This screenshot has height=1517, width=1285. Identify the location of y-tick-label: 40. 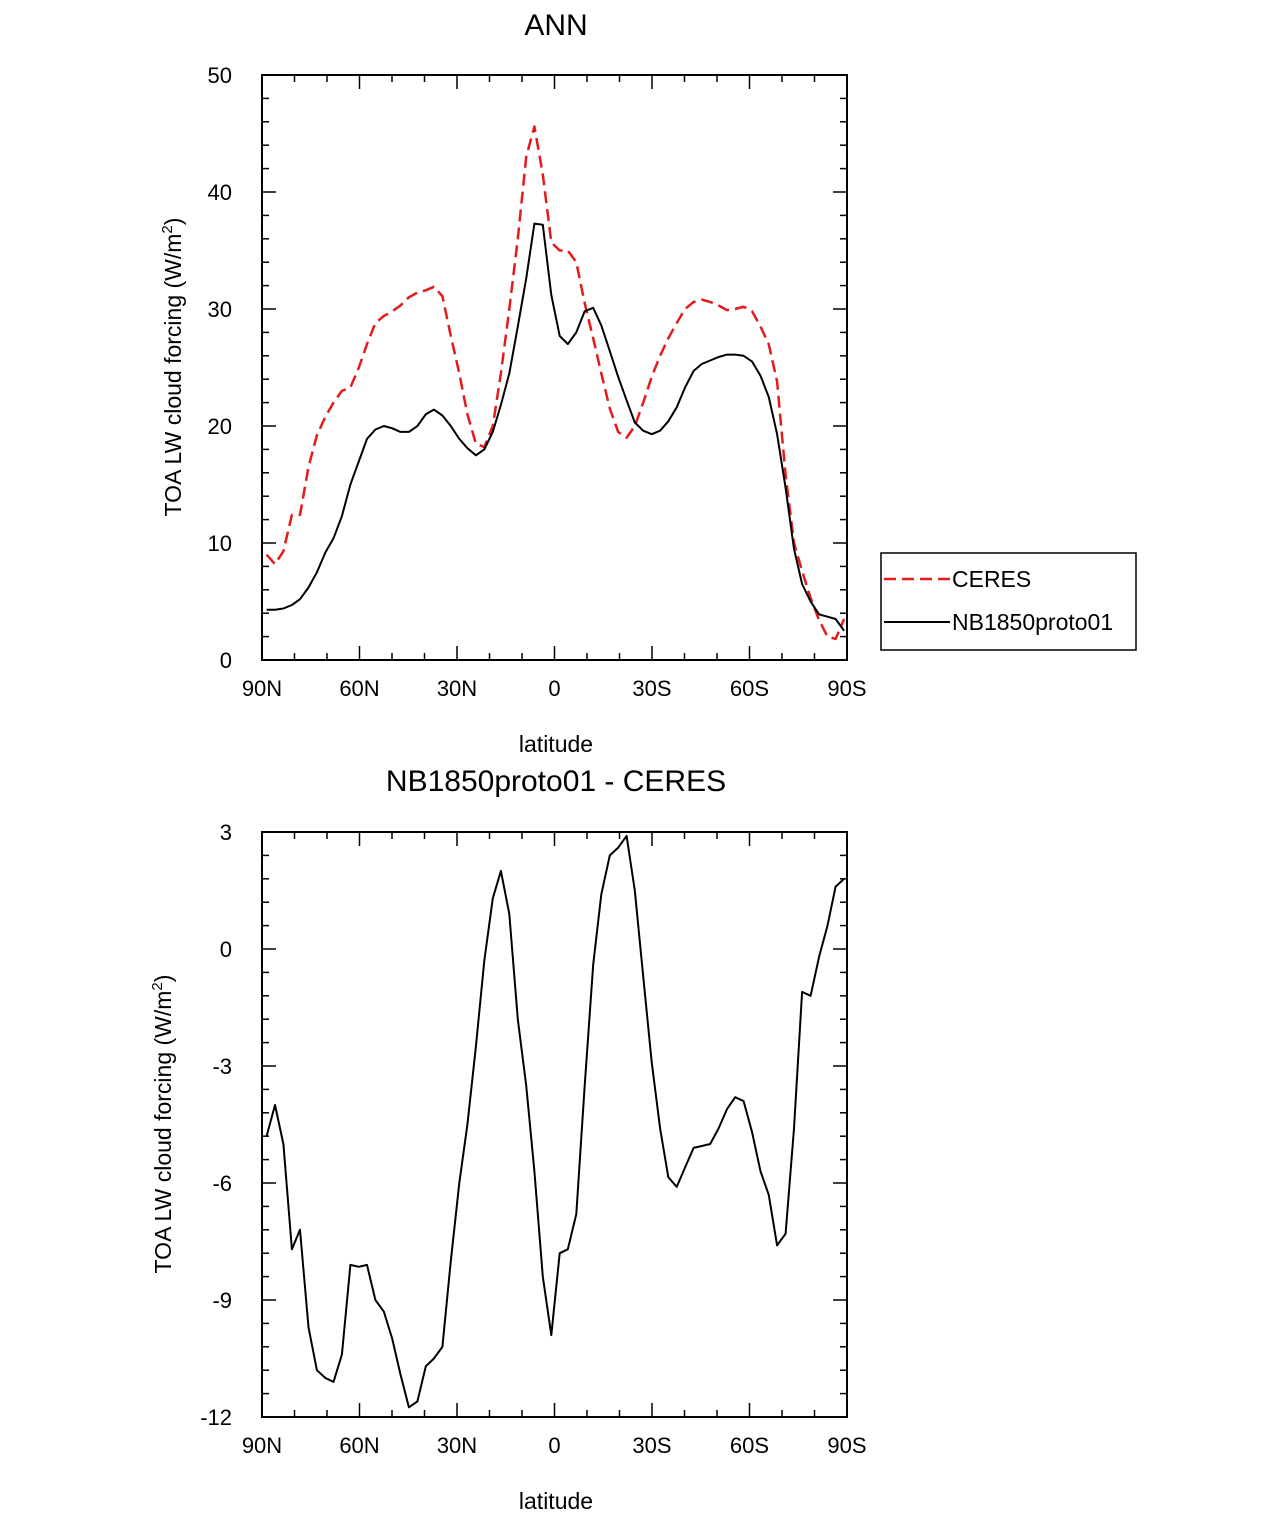
(220, 192).